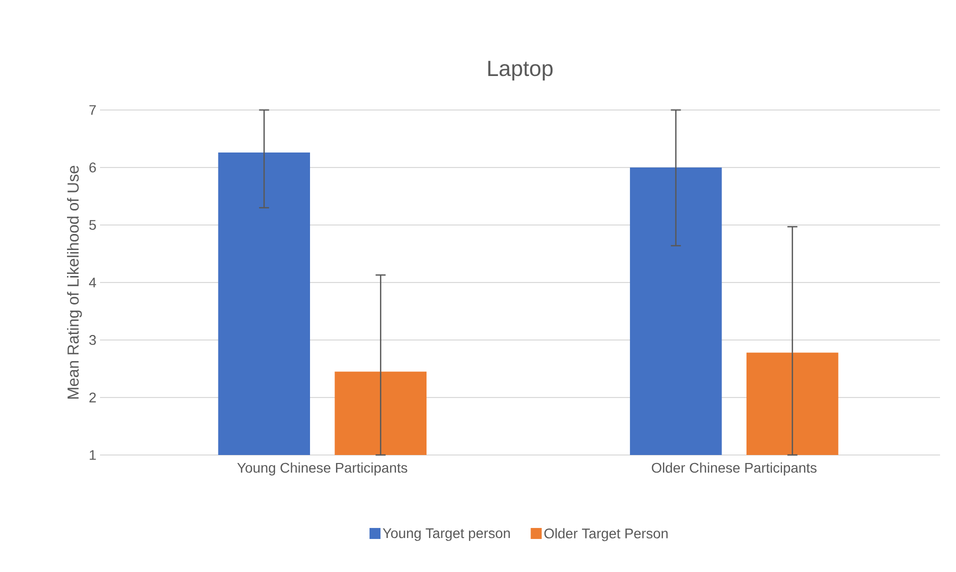  I want to click on y-axis-title: Mean Rating of Likelihood of Use, so click(74, 282).